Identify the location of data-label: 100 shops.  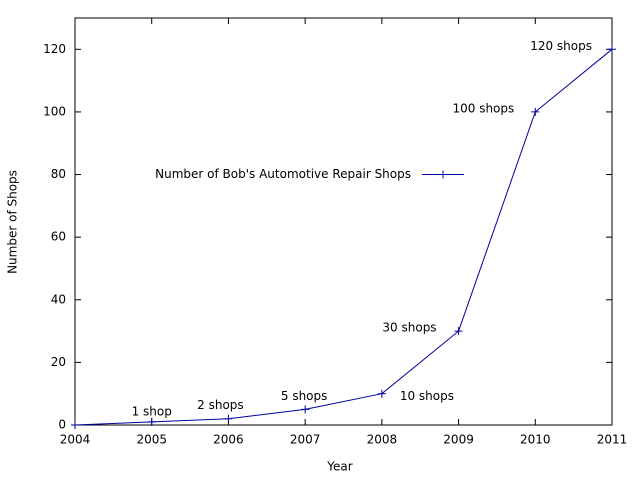
(483, 108).